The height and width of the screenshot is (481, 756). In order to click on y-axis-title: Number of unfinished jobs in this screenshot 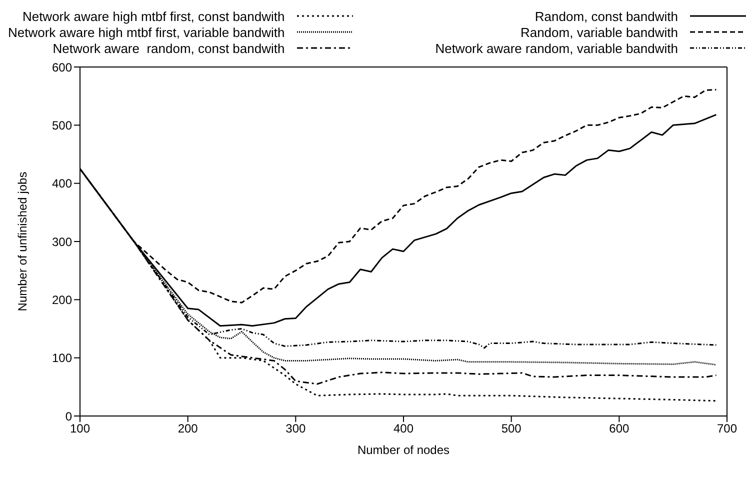, I will do `click(22, 242)`.